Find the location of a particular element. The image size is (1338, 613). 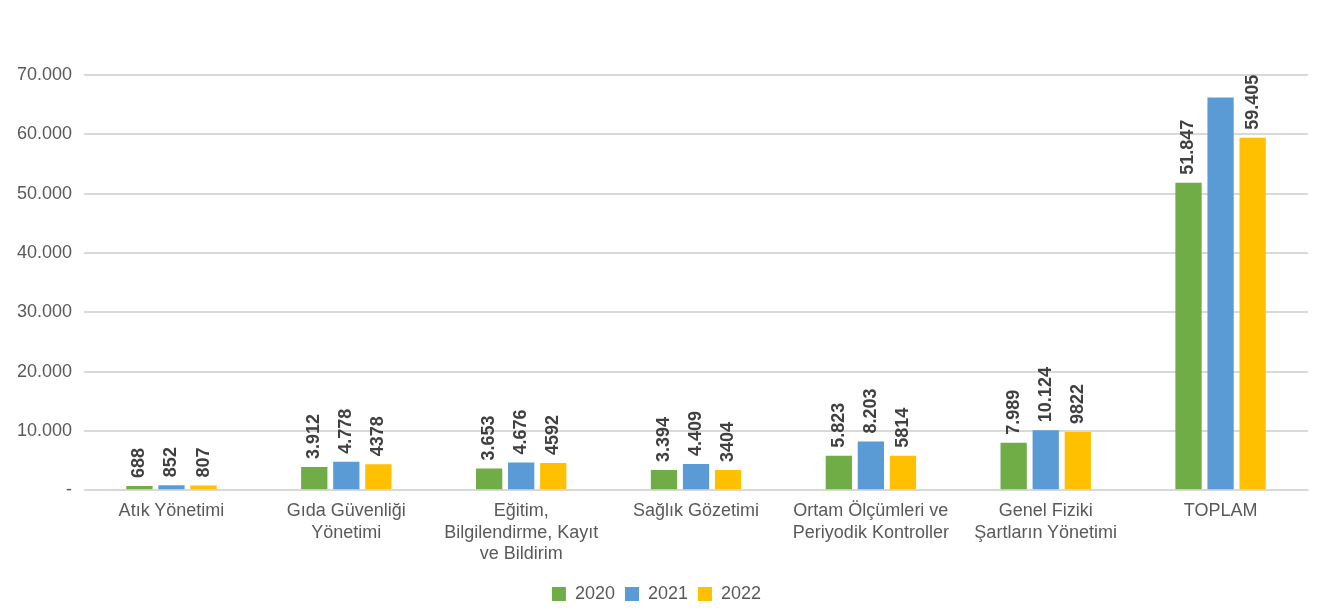

x-tick-label: TOPLAM is located at coordinates (1220, 509).